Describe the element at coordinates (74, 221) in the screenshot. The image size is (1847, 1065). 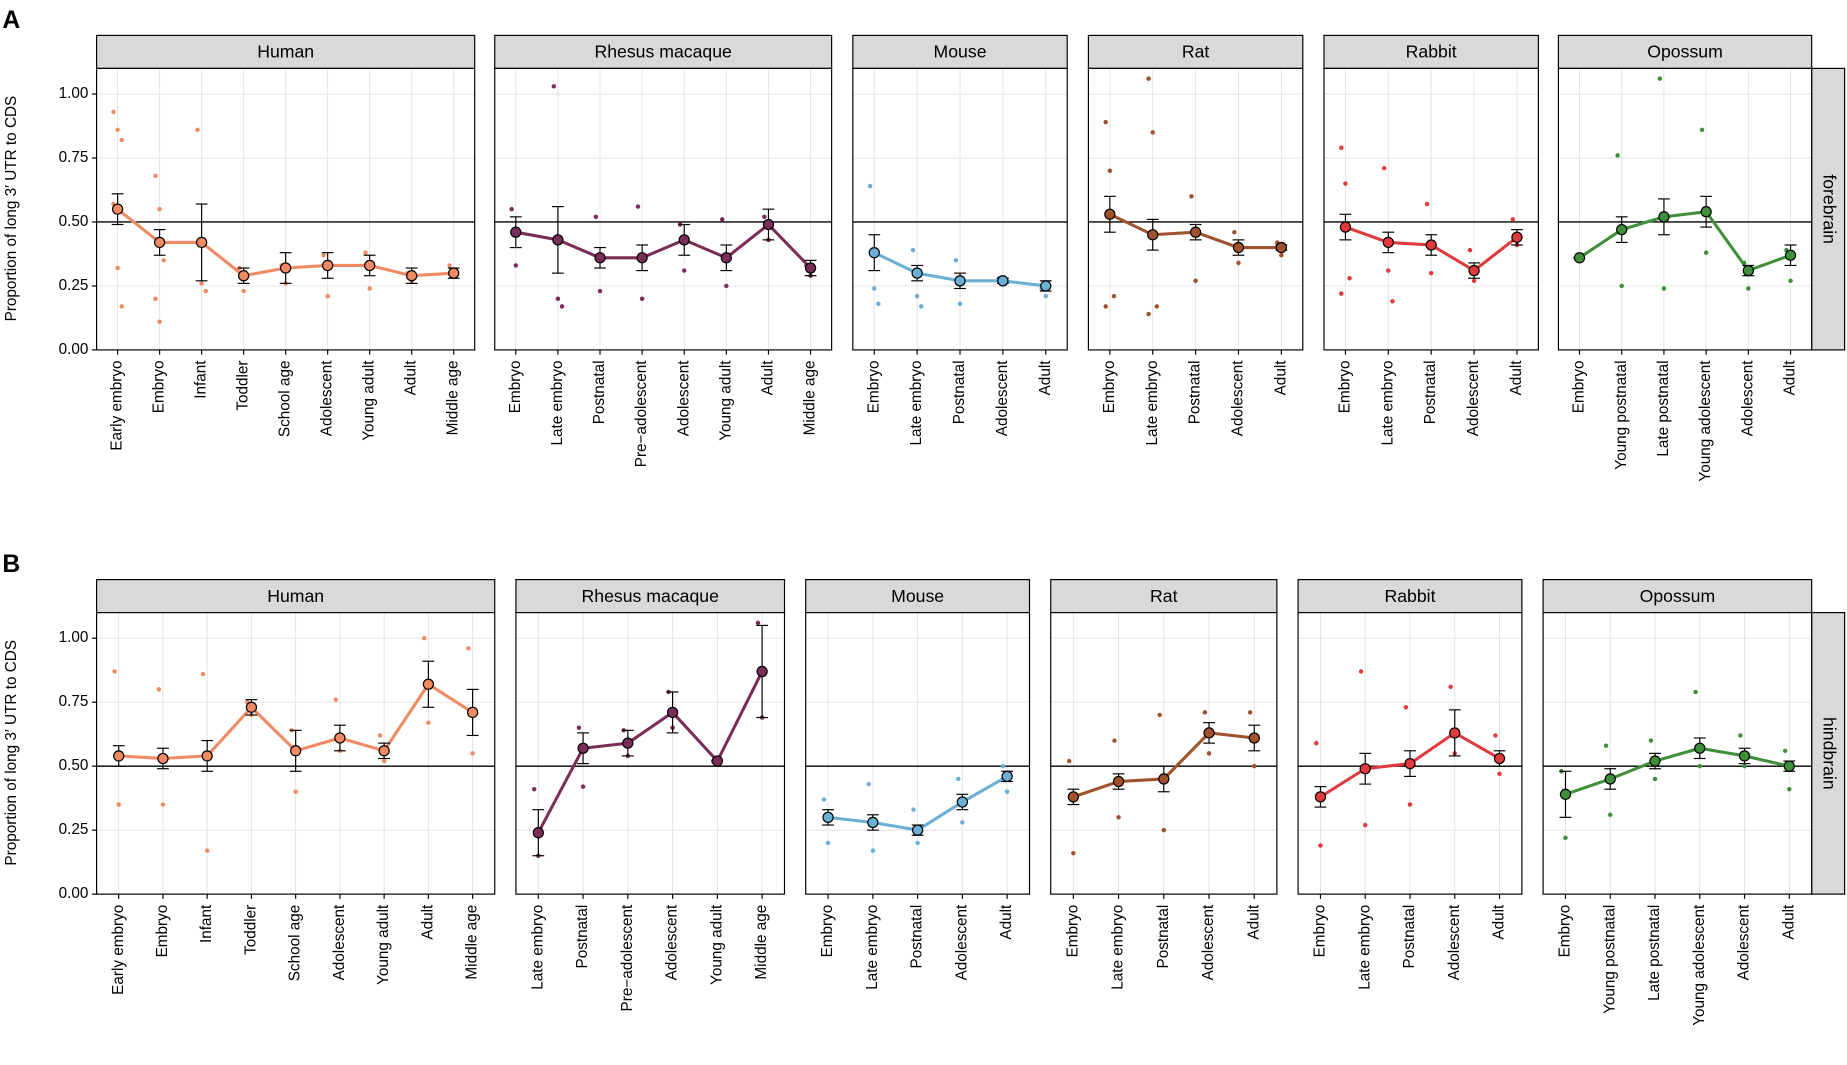
I see `y-tick-label: 0.50` at that location.